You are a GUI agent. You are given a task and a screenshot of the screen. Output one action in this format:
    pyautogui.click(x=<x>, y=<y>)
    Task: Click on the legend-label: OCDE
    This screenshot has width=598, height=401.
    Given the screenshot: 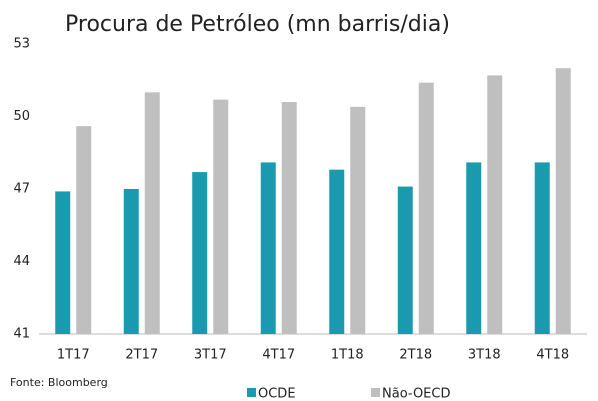 What is the action you would take?
    pyautogui.click(x=277, y=394)
    